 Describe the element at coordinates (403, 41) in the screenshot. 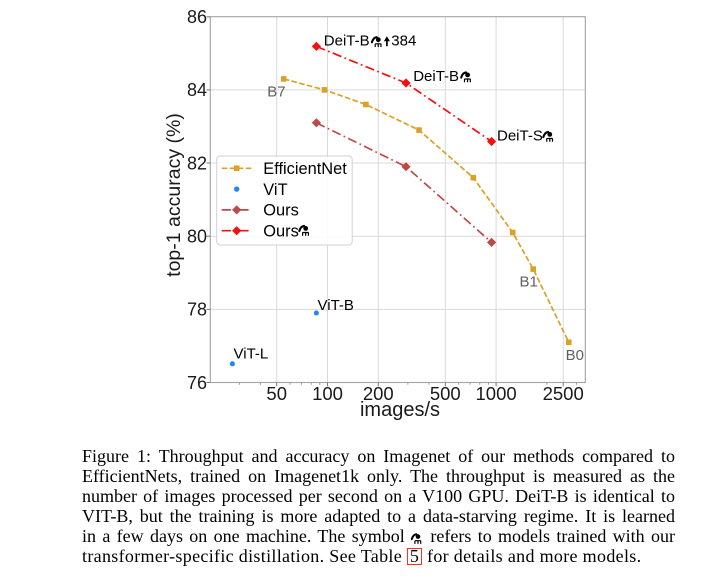

I see `svg-text: 384` at that location.